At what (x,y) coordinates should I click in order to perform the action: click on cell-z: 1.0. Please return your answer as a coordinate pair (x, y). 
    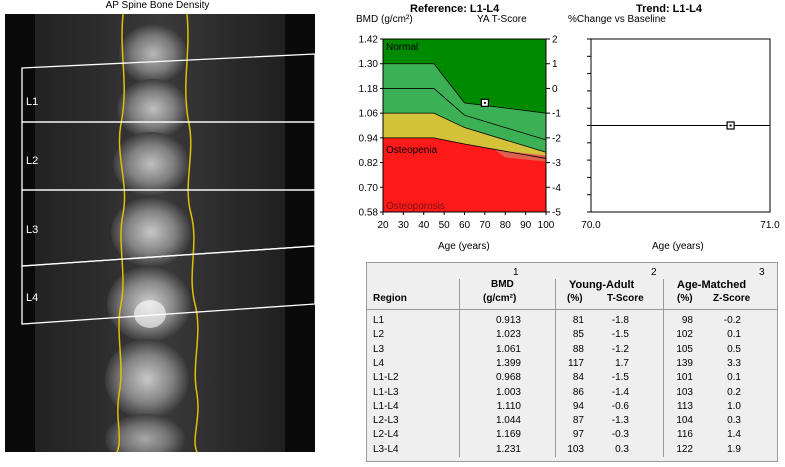
    Looking at the image, I should click on (734, 406).